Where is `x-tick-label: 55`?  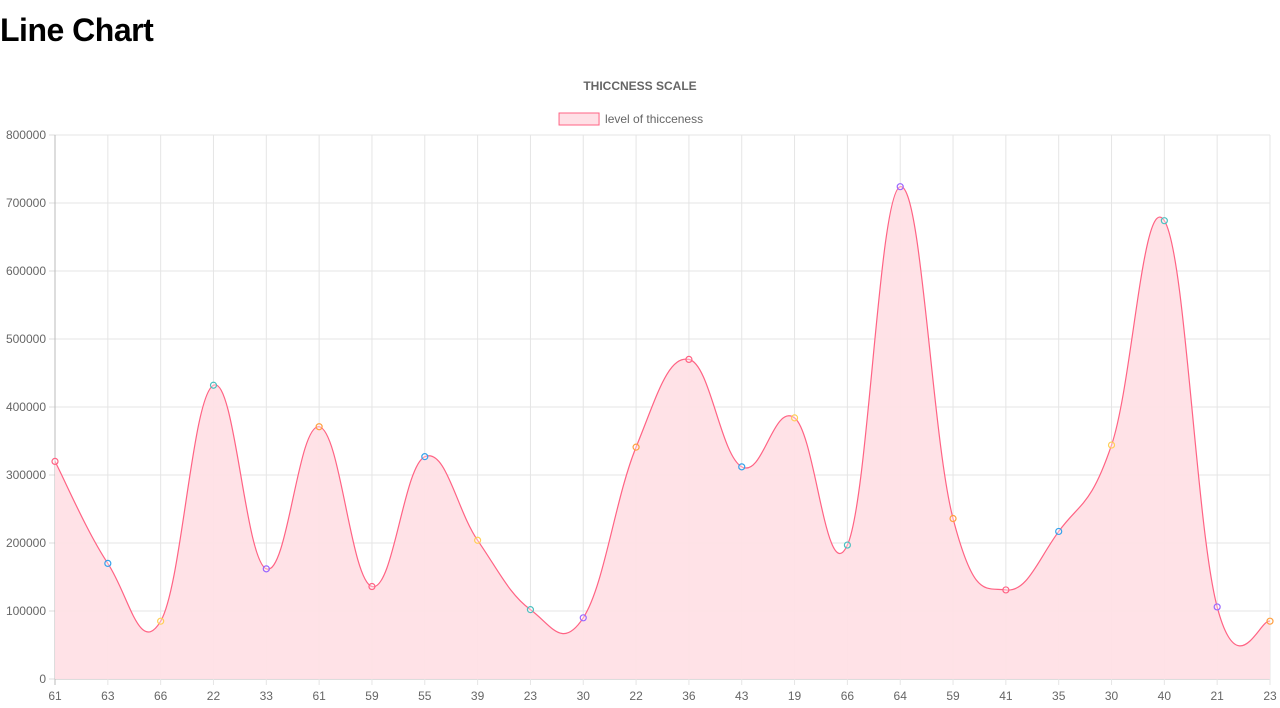 x-tick-label: 55 is located at coordinates (425, 696).